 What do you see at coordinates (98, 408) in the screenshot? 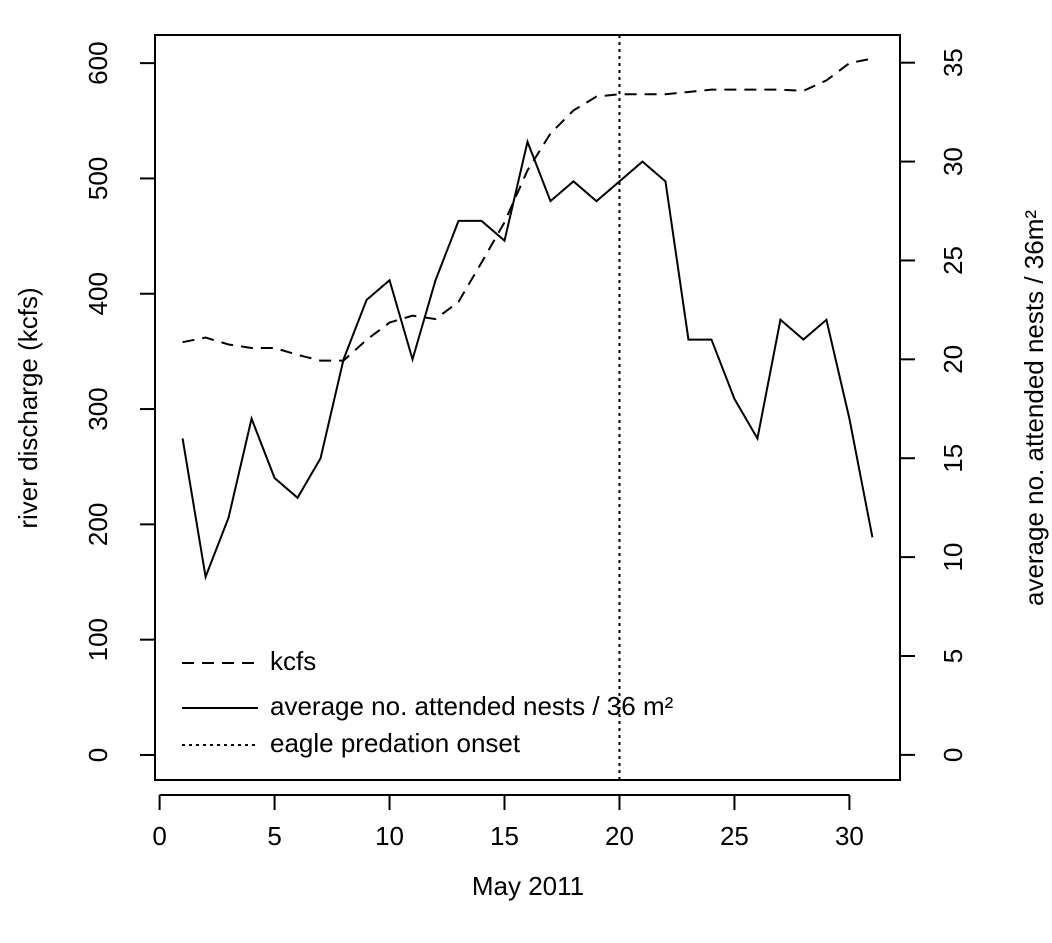
I see `y-tick-label: 300` at bounding box center [98, 408].